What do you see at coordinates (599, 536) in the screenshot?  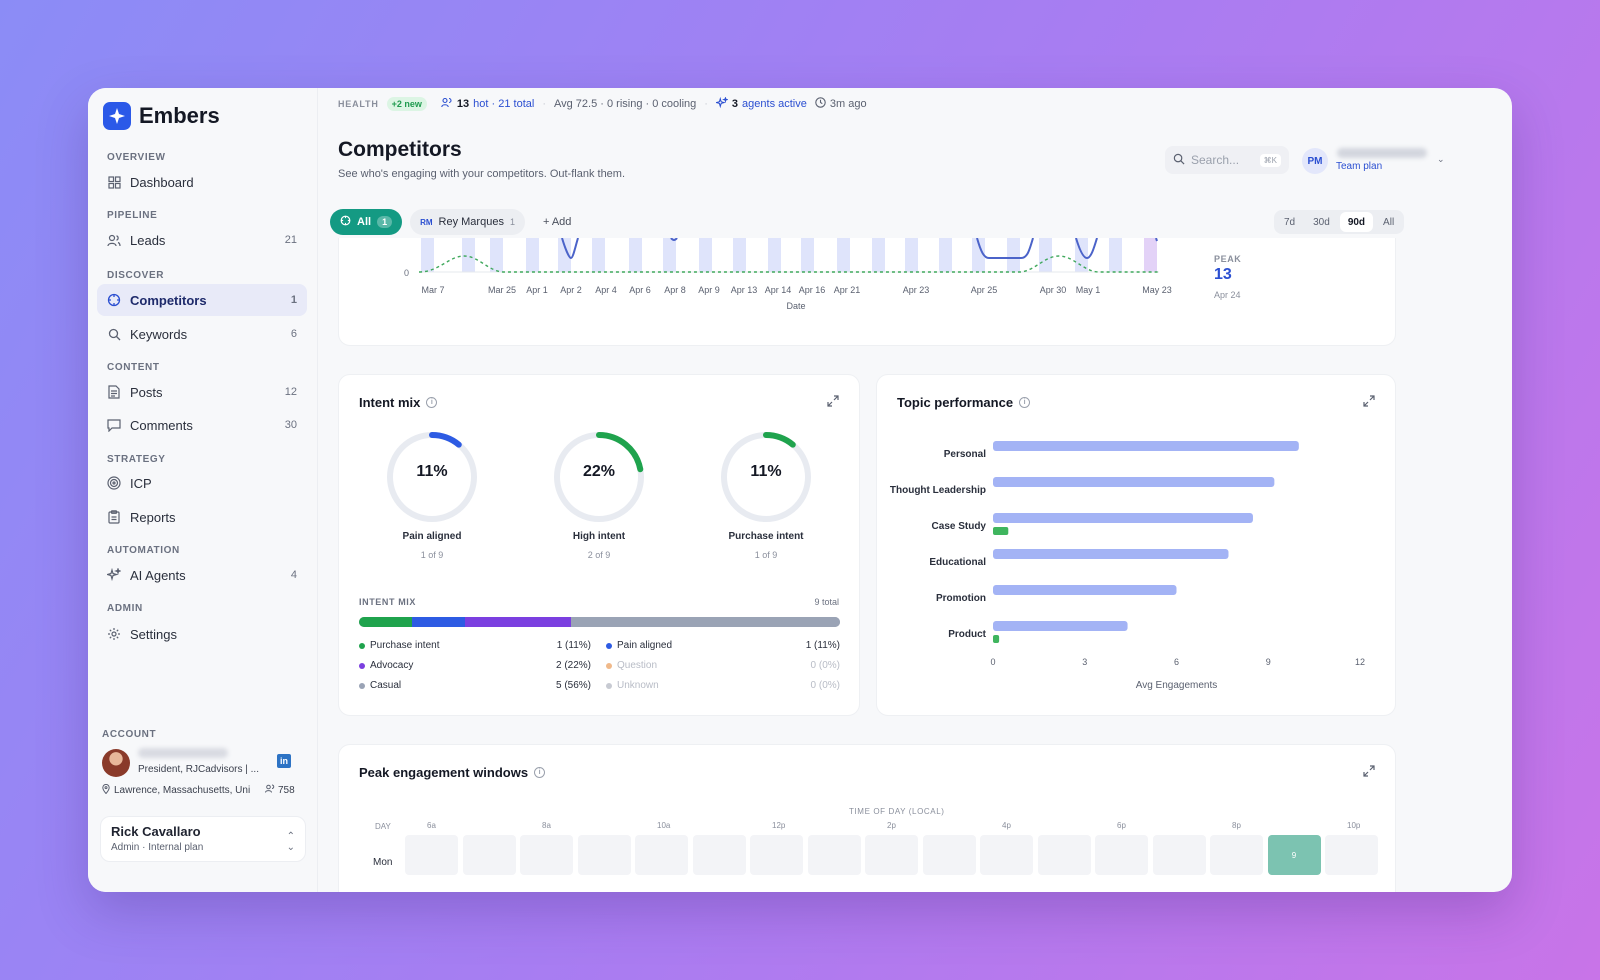 I see `donut-label: High intent` at bounding box center [599, 536].